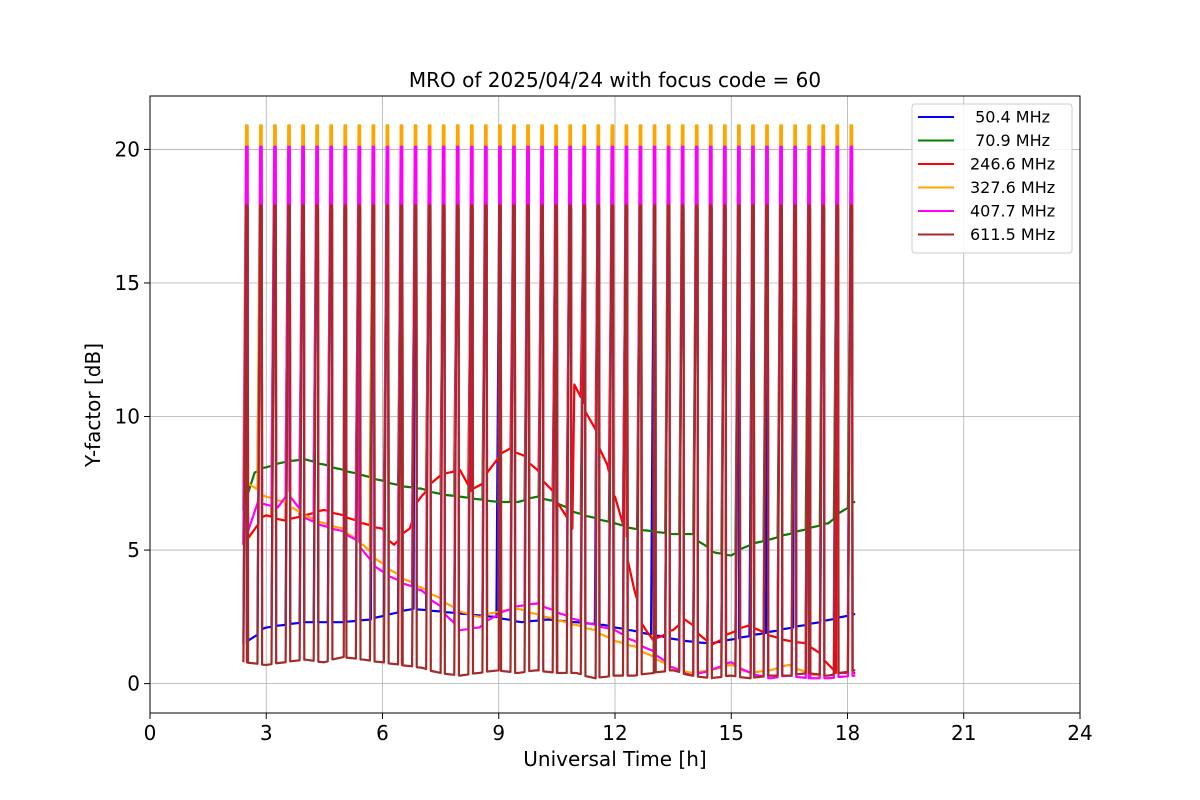 This screenshot has height=800, width=1200. What do you see at coordinates (127, 283) in the screenshot?
I see `y-tick-label: 15` at bounding box center [127, 283].